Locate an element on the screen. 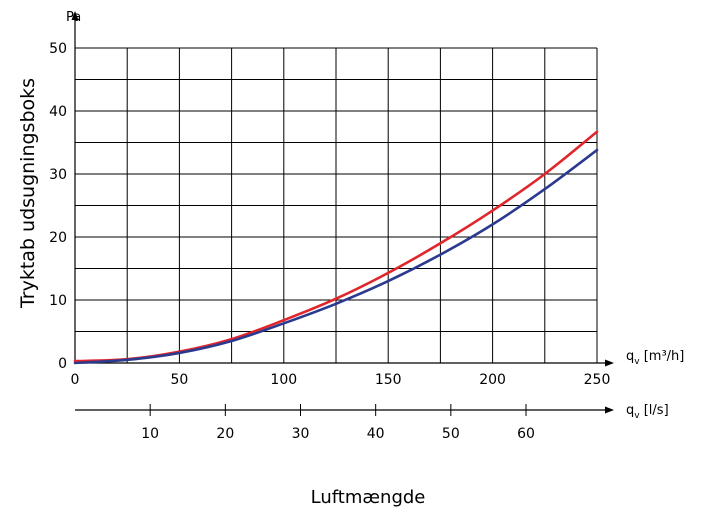  x2-tick-label: 50 is located at coordinates (451, 434).